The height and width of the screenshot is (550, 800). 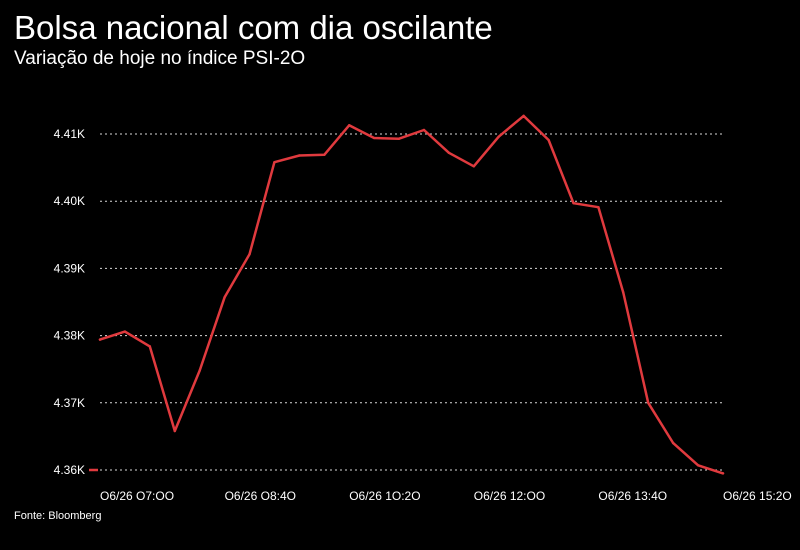 What do you see at coordinates (757, 496) in the screenshot?
I see `x-tick-label: O6/26 15:2O` at bounding box center [757, 496].